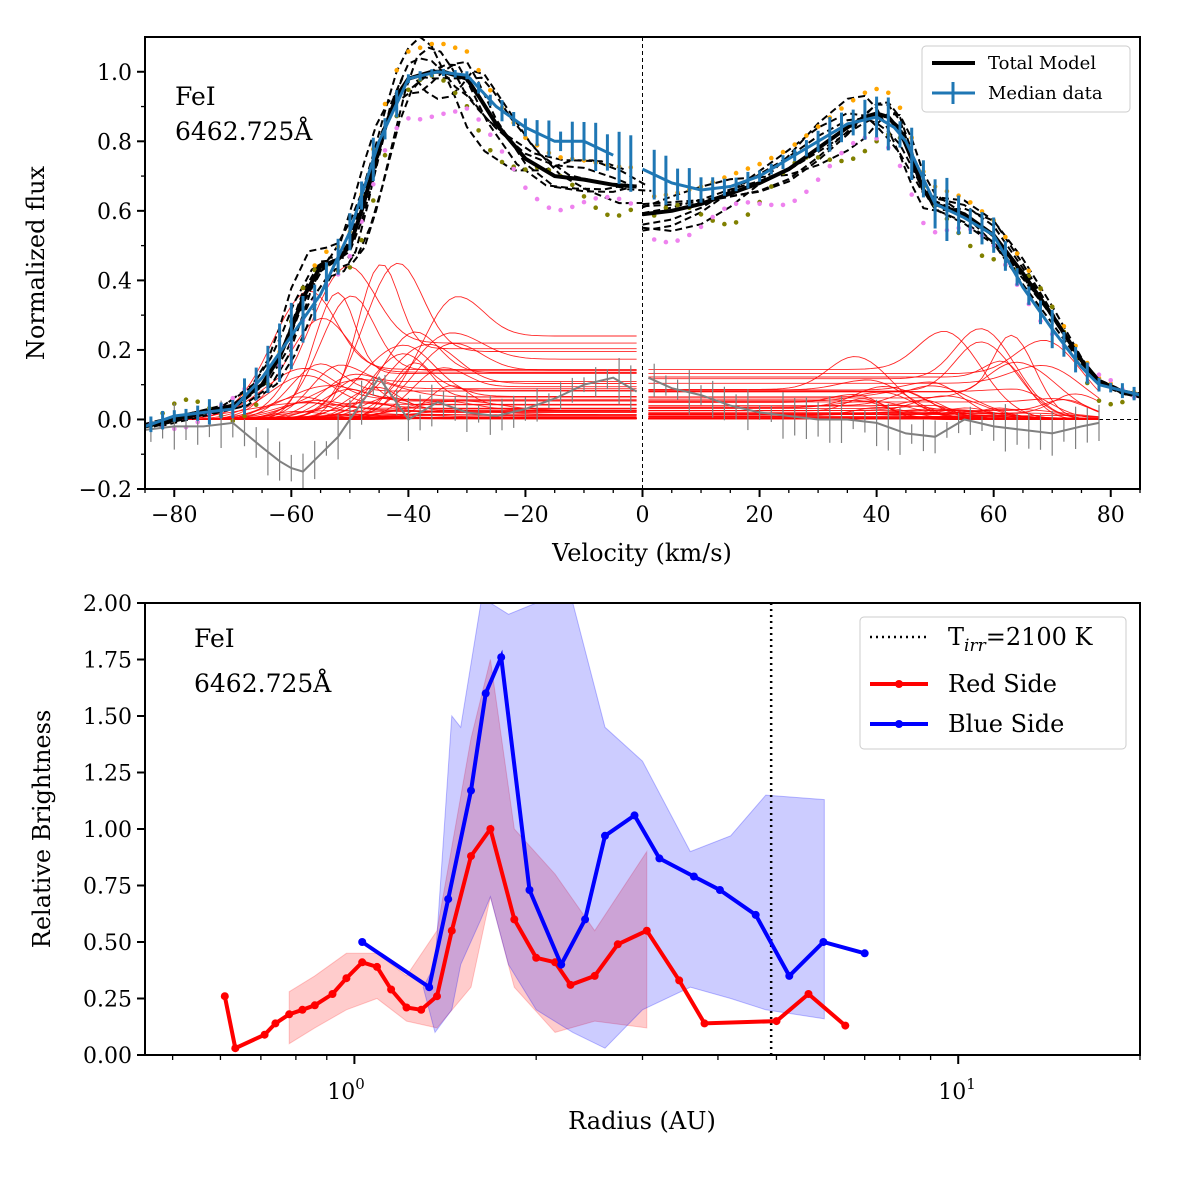 This screenshot has height=1200, width=1200. I want to click on median-line-blue, so click(379, 249).